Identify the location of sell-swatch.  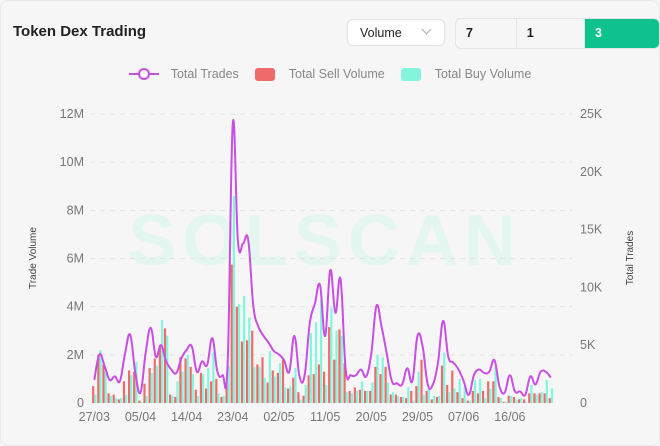
(264, 74).